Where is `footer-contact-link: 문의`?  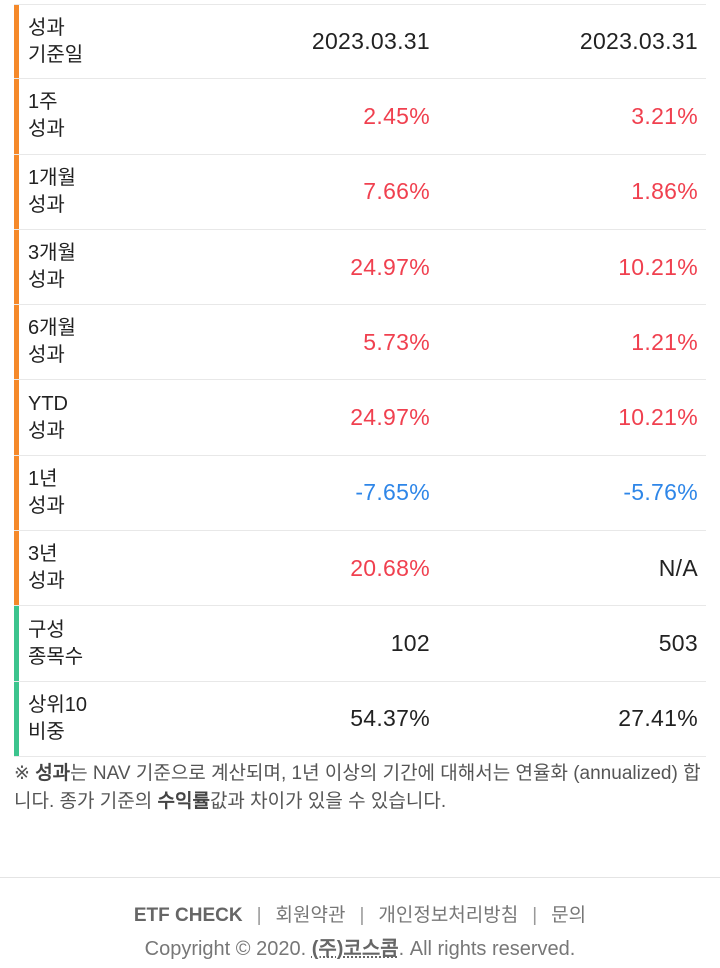
footer-contact-link: 문의 is located at coordinates (569, 915).